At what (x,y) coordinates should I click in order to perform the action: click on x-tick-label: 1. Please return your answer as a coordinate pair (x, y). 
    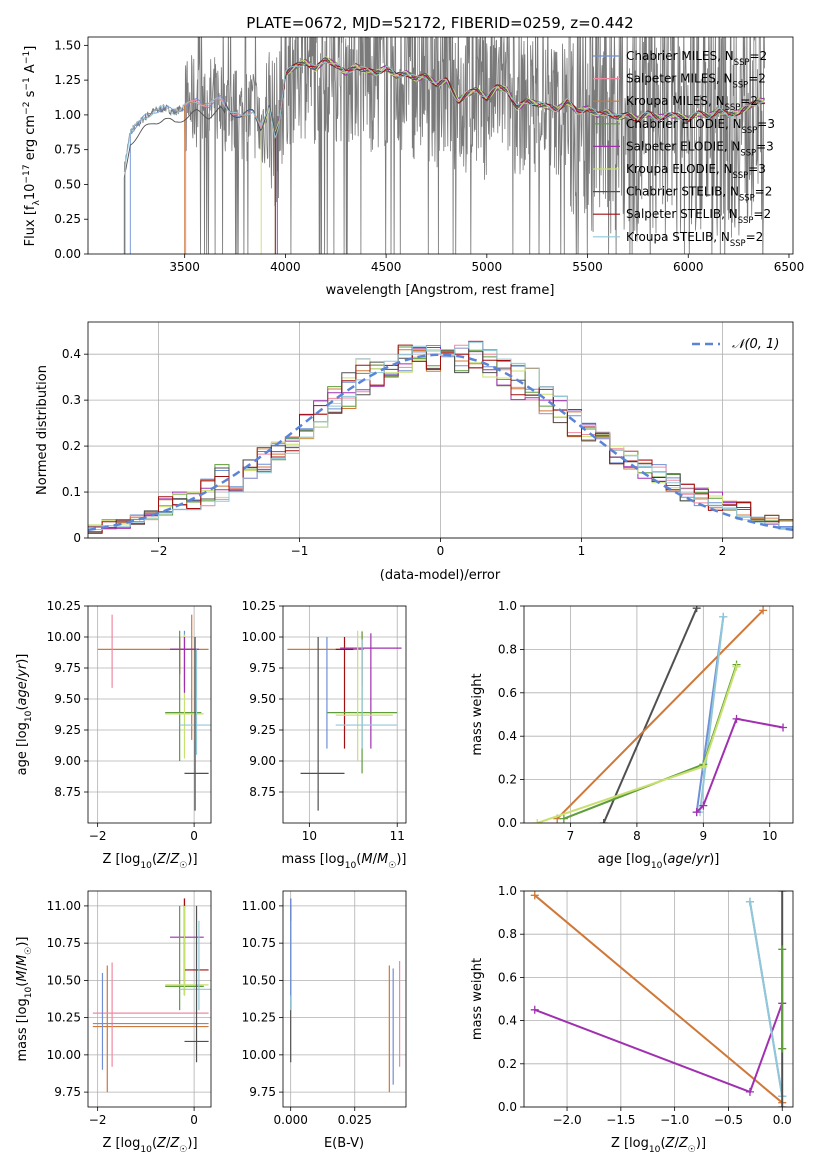
    Looking at the image, I should click on (582, 551).